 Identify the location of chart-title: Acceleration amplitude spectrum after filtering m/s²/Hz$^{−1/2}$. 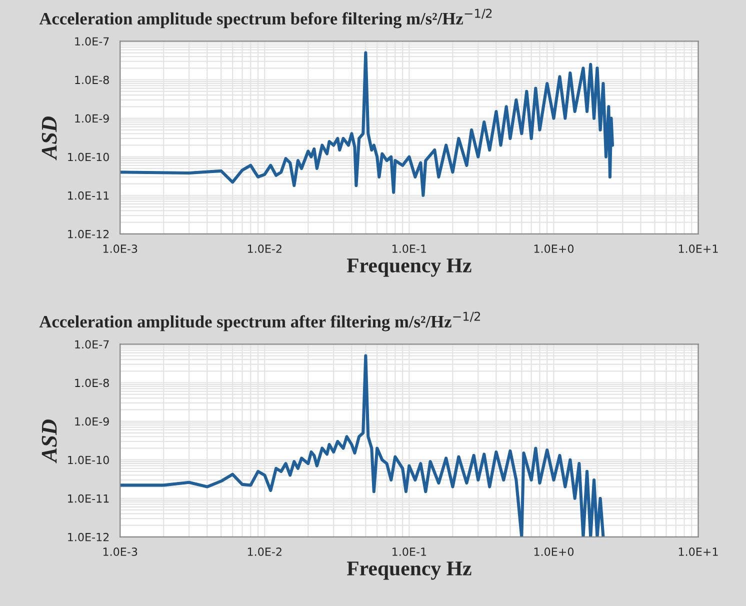
(259, 322).